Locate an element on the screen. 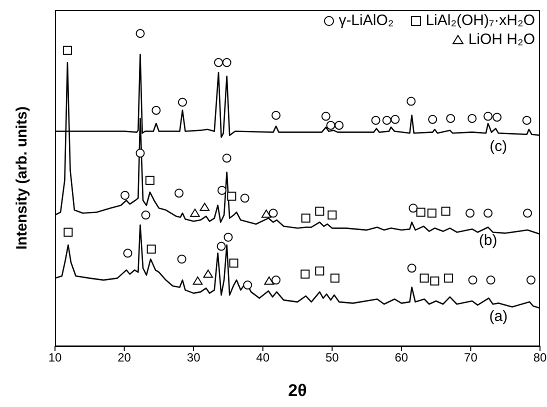 Image resolution: width=547 pixels, height=407 pixels. x-tick-label: 50 is located at coordinates (332, 357).